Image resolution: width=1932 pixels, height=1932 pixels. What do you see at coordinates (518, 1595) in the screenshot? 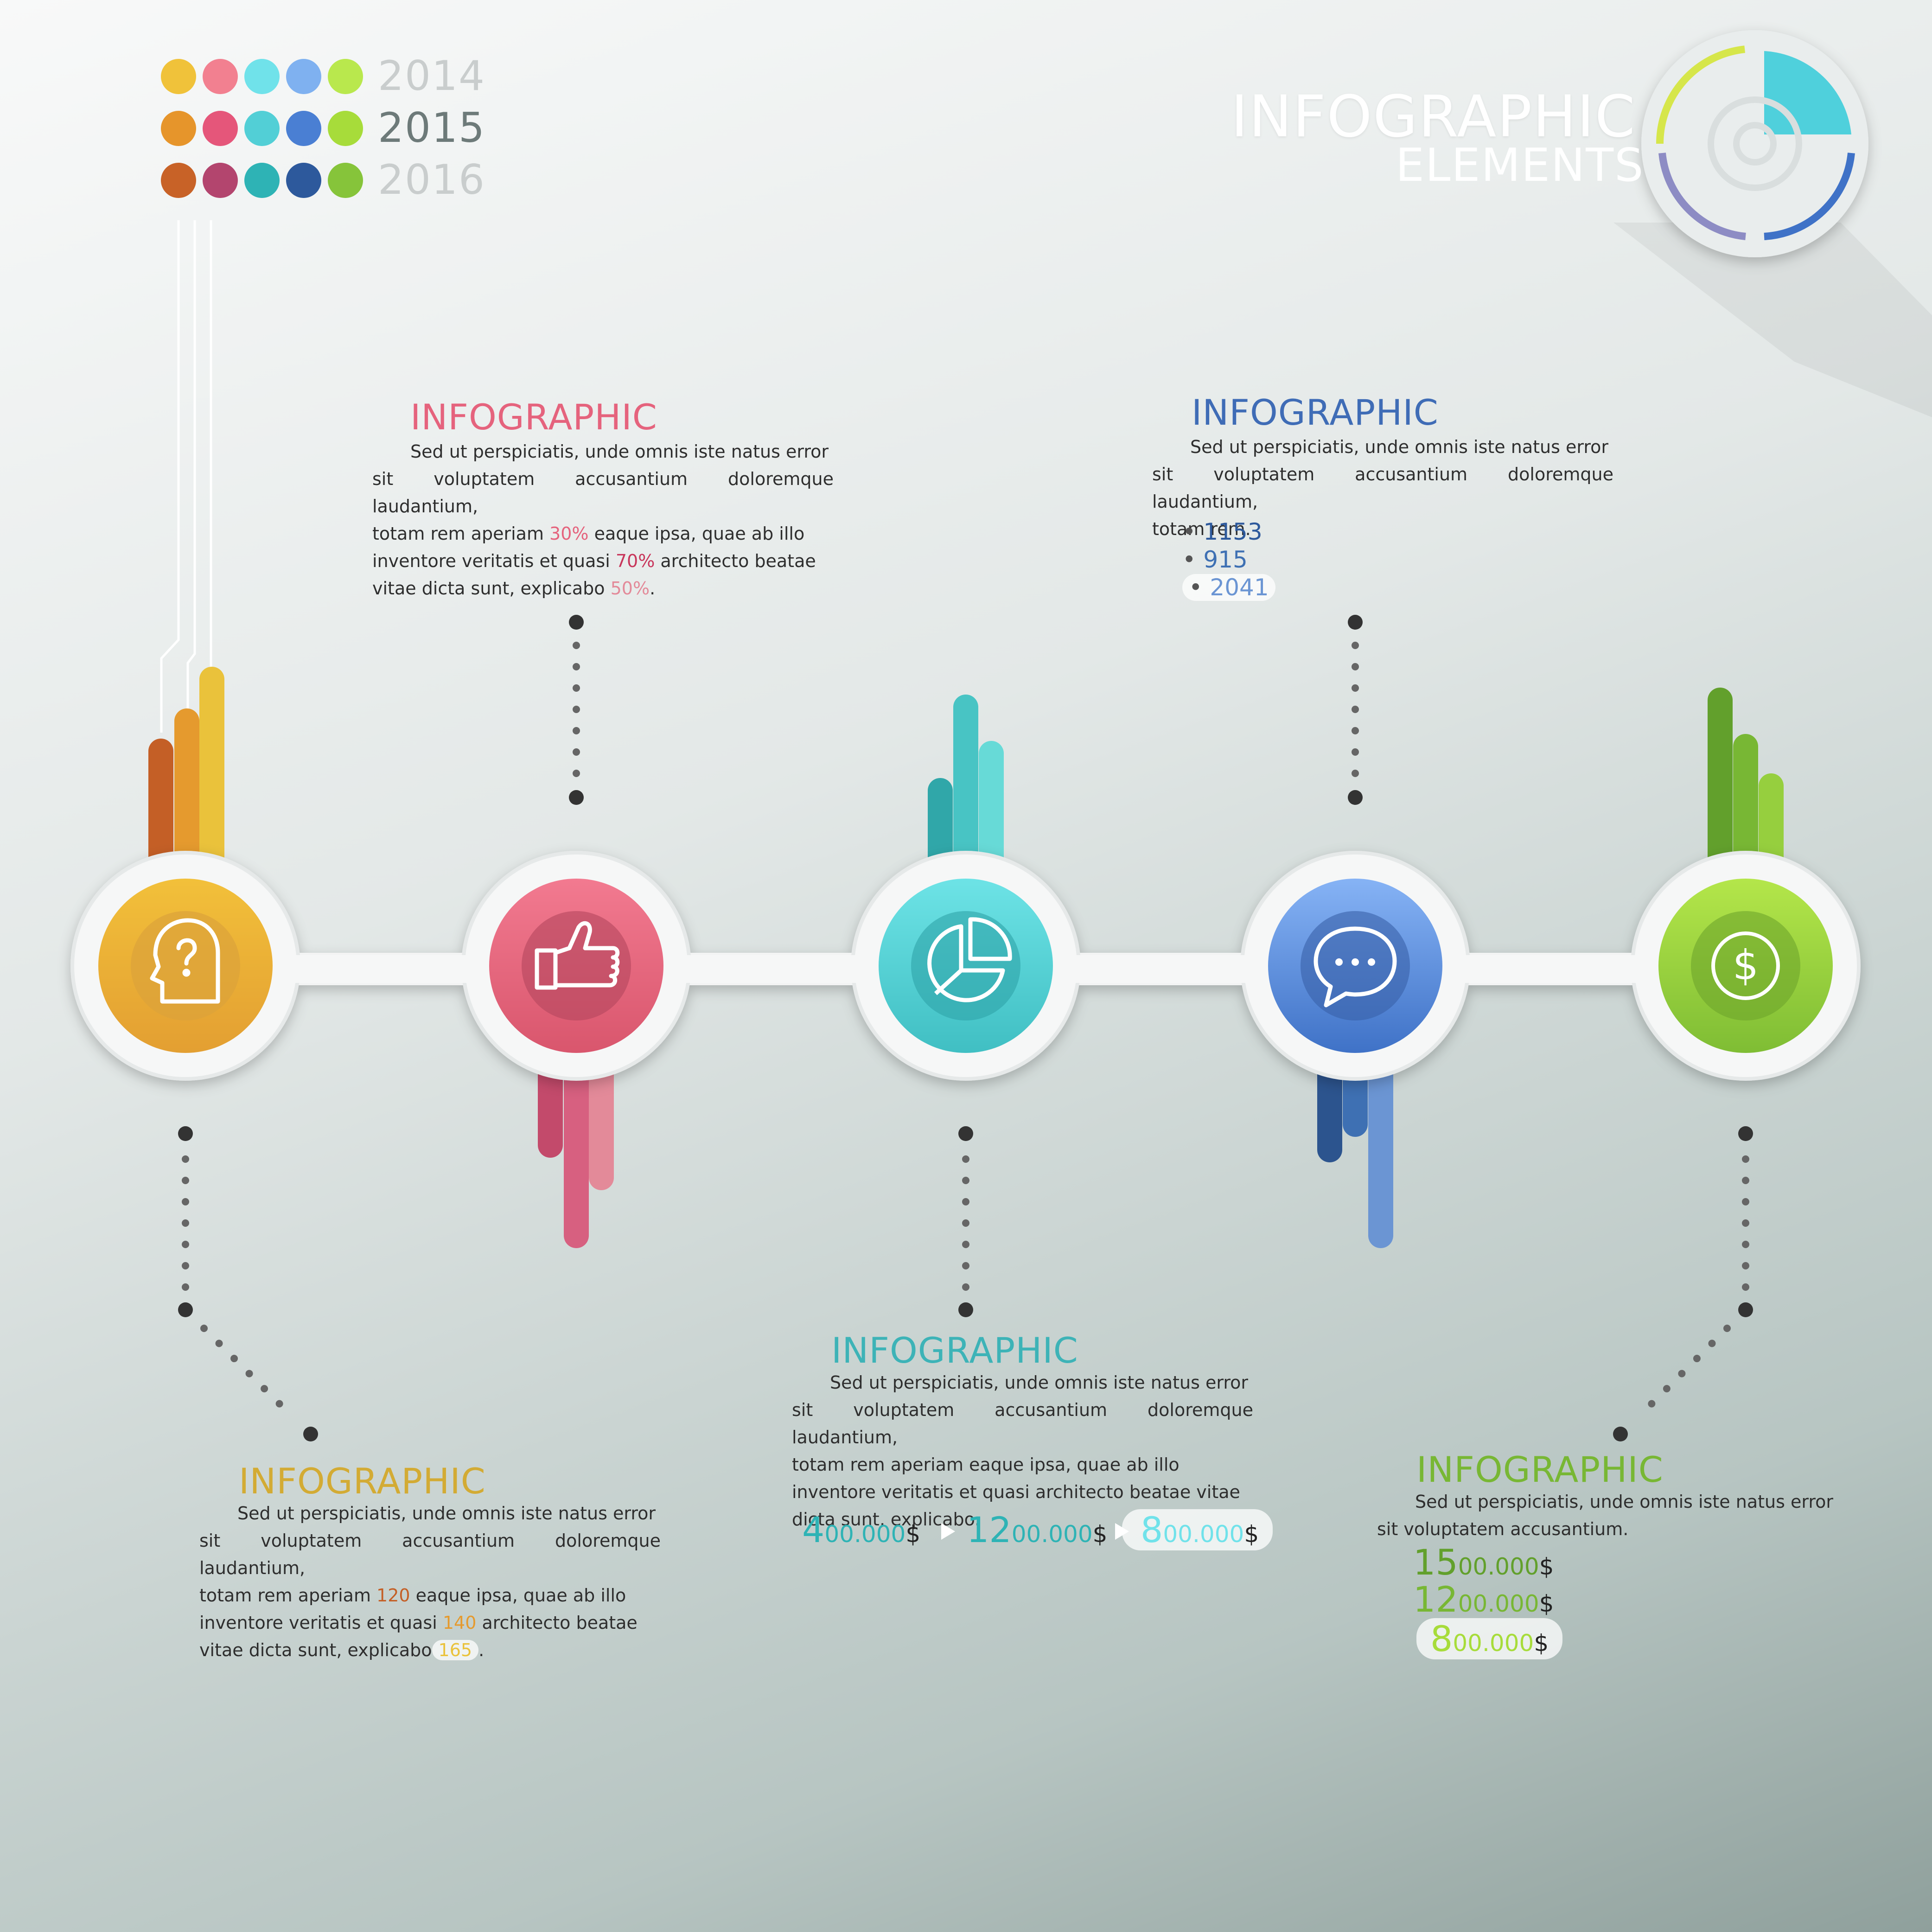
I see `block3-line3b: eaque ipsa, quae ab illo` at bounding box center [518, 1595].